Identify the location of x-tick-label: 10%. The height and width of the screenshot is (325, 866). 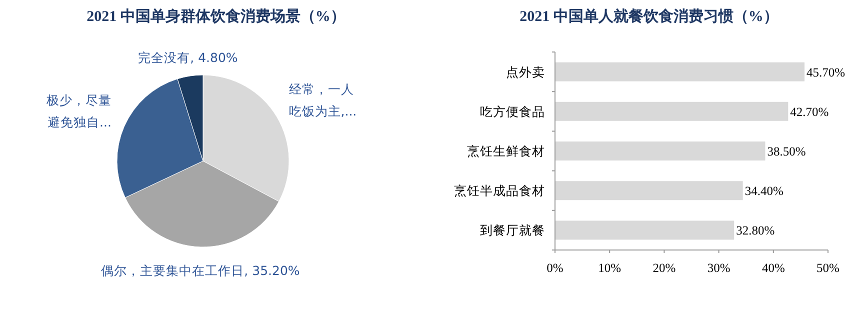
(610, 268).